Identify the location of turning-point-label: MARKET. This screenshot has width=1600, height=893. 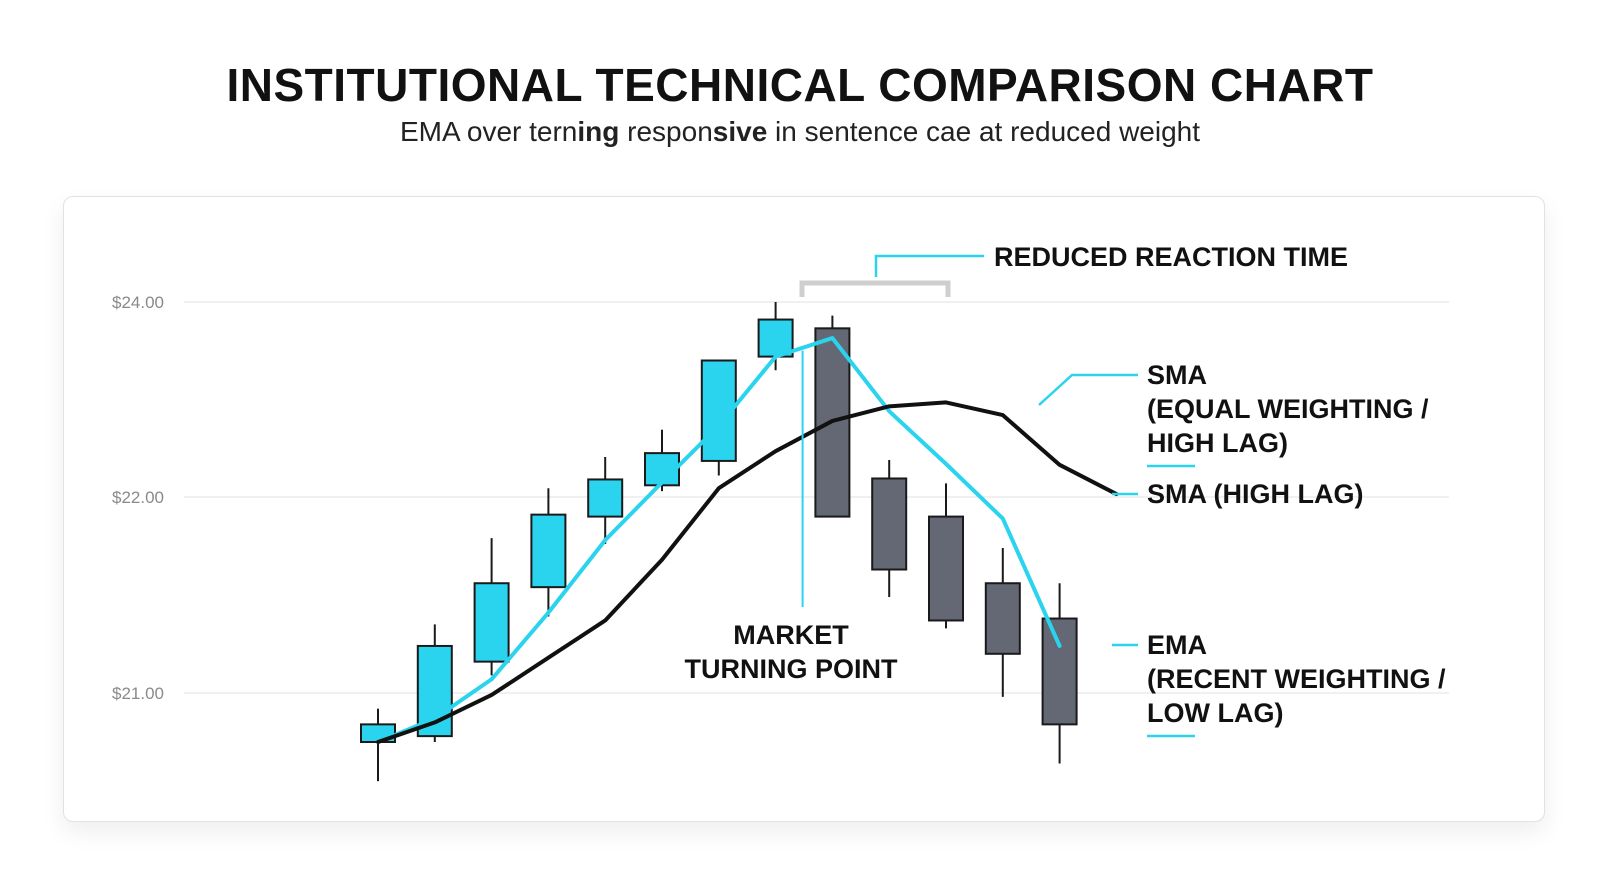
(791, 635).